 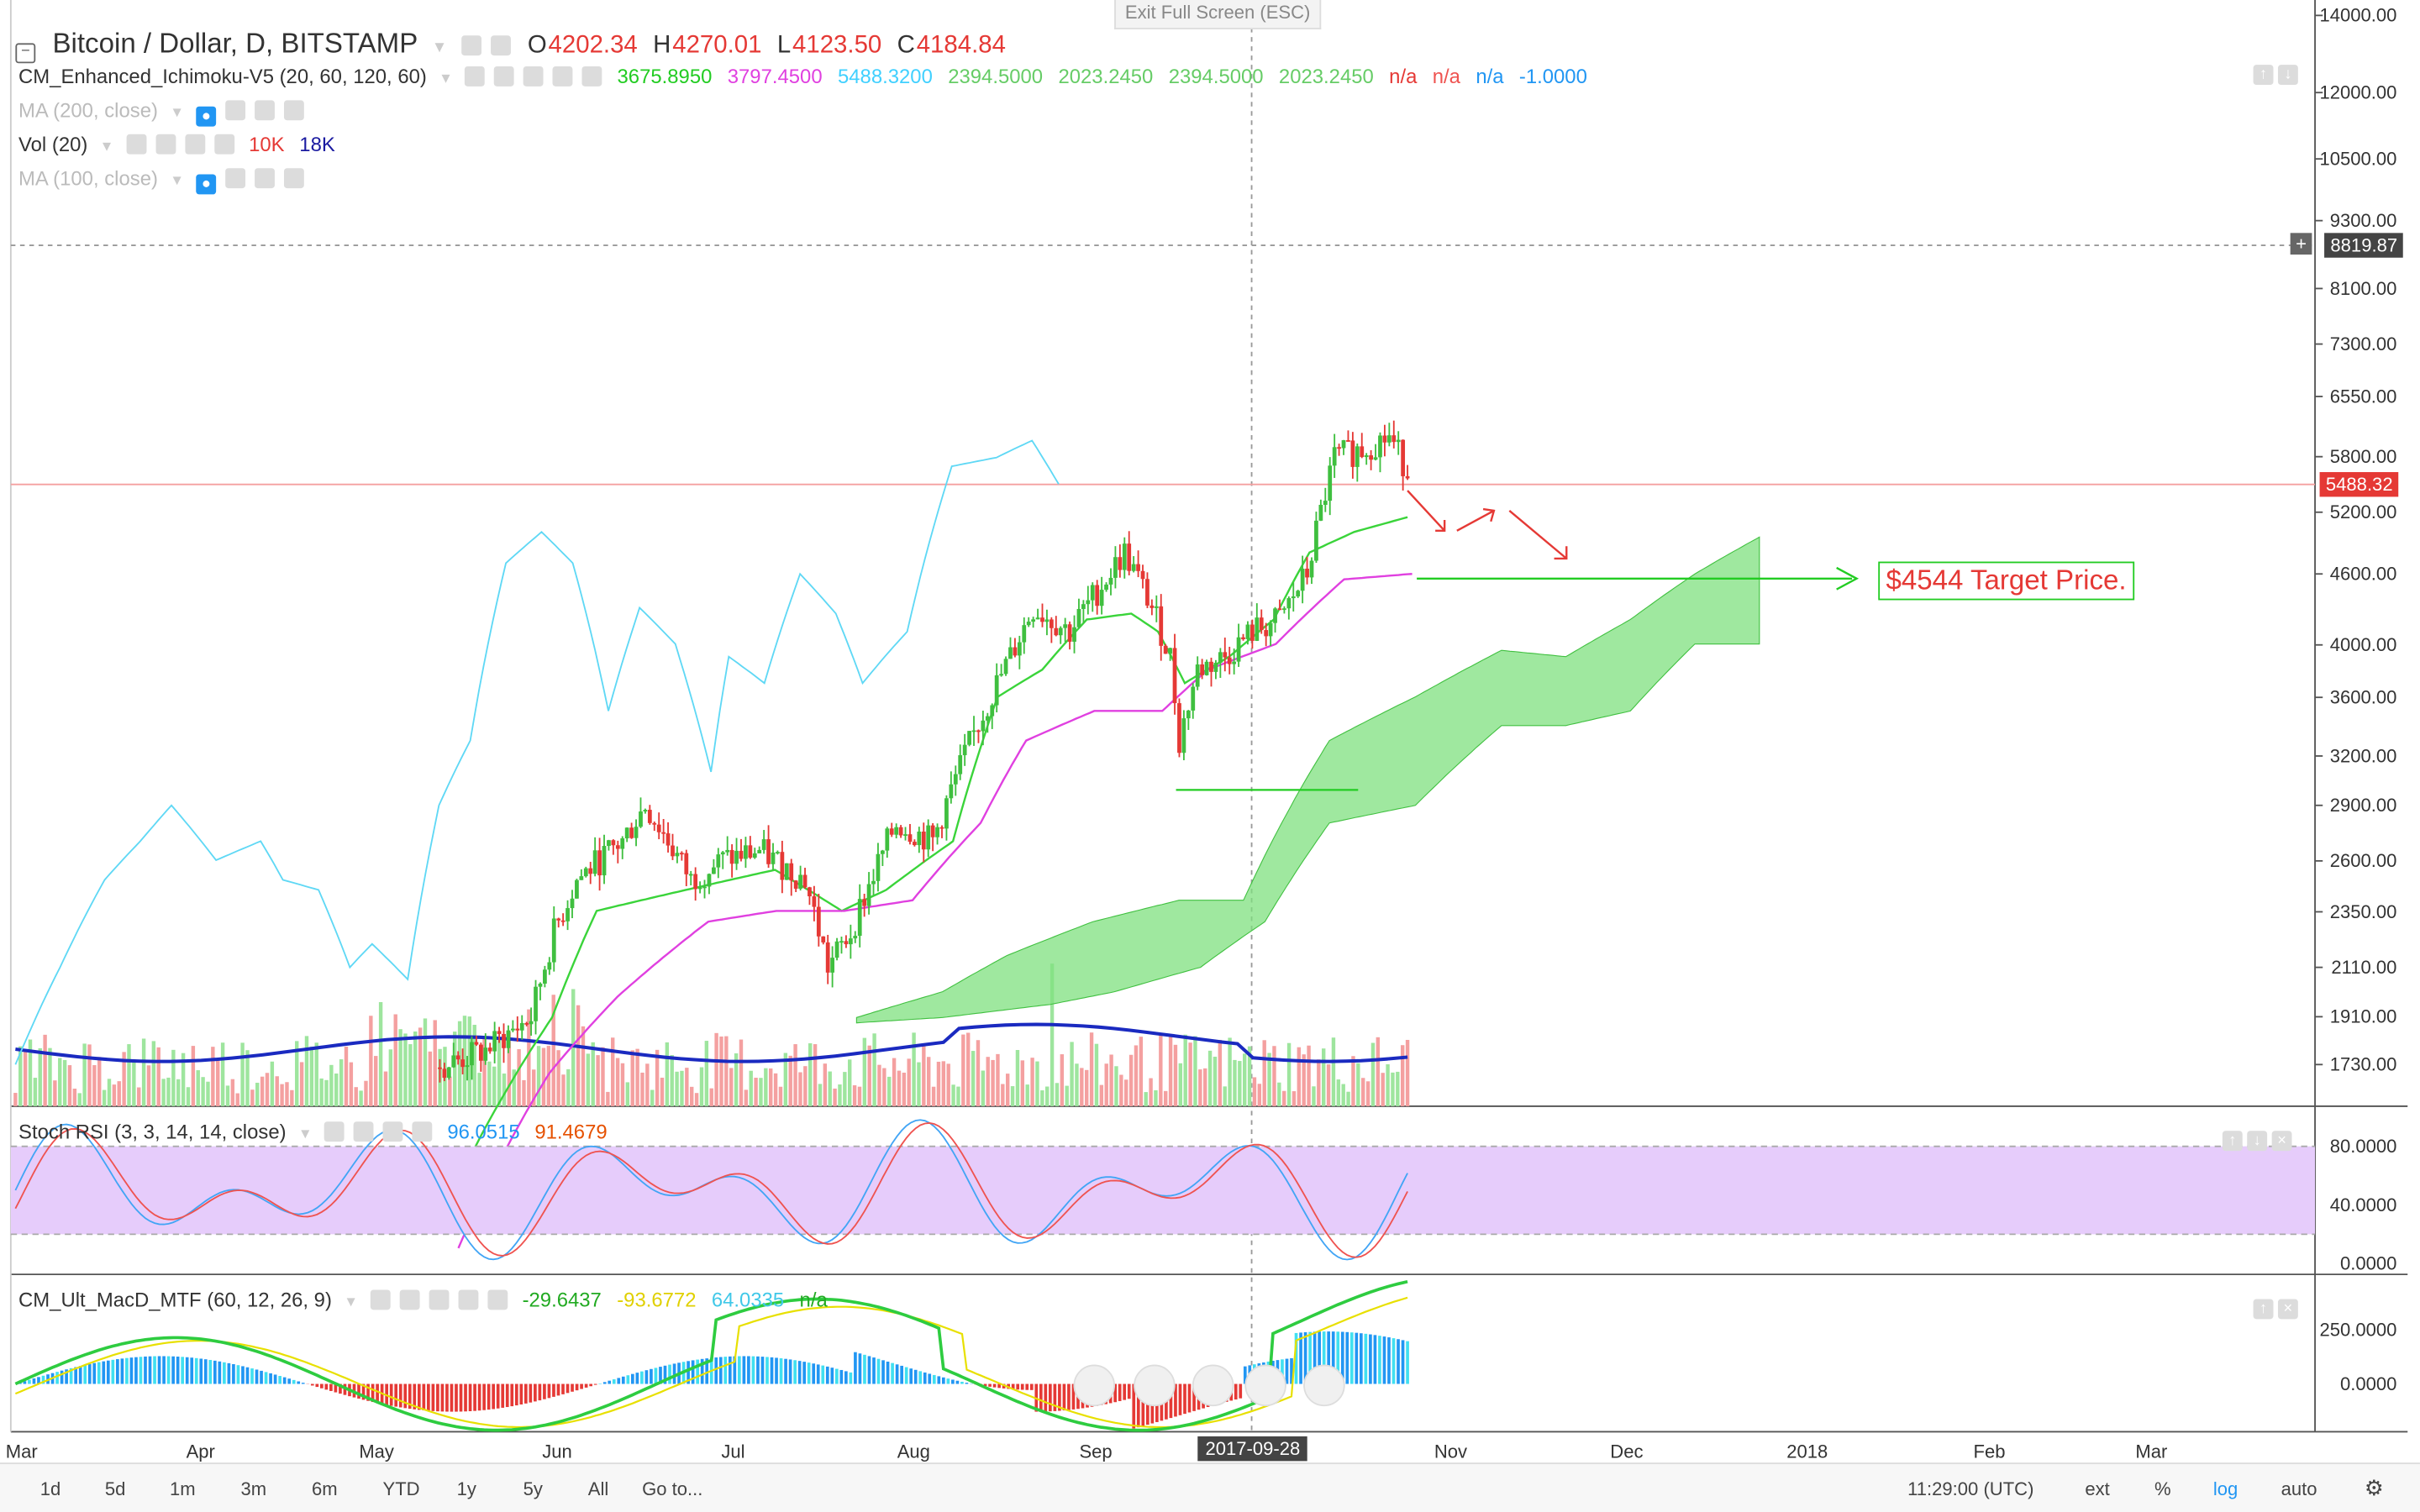 I want to click on range-button-5y: 5y, so click(x=533, y=1489).